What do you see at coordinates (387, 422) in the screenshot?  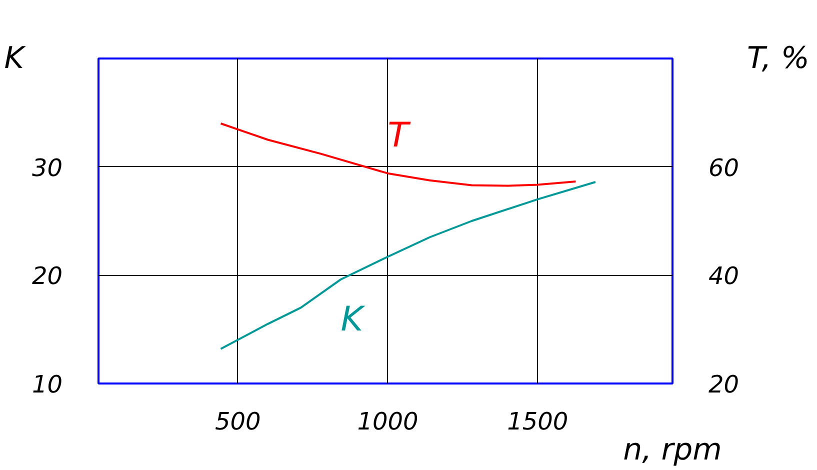 I see `x-tick-label: 1000` at bounding box center [387, 422].